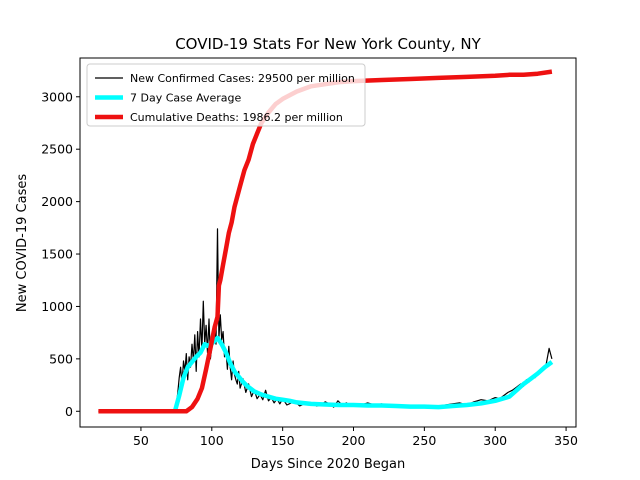  What do you see at coordinates (69, 411) in the screenshot?
I see `y-tick-label: 0` at bounding box center [69, 411].